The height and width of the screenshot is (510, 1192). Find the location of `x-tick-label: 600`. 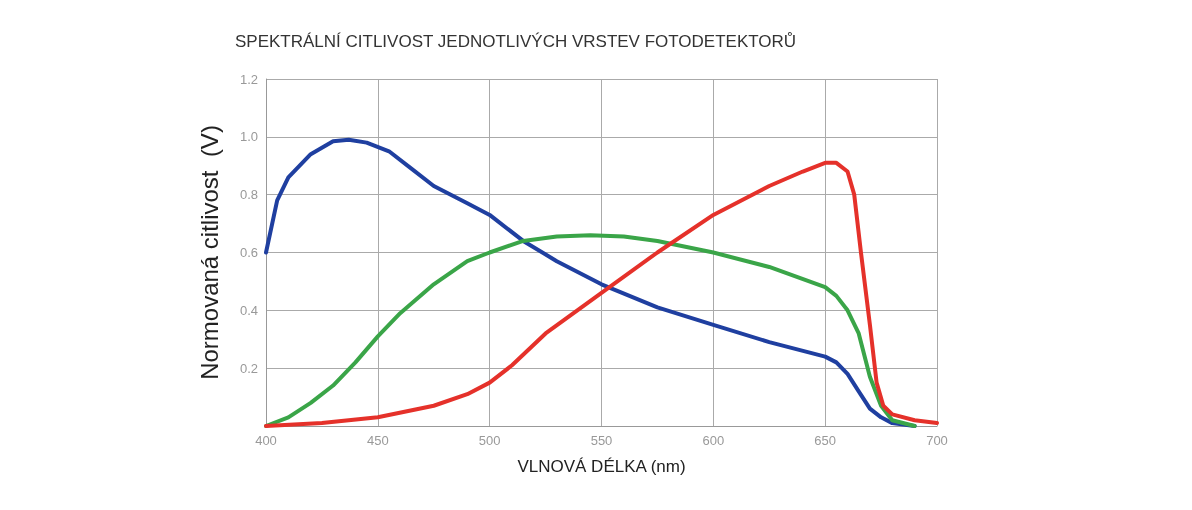

x-tick-label: 600 is located at coordinates (713, 440).